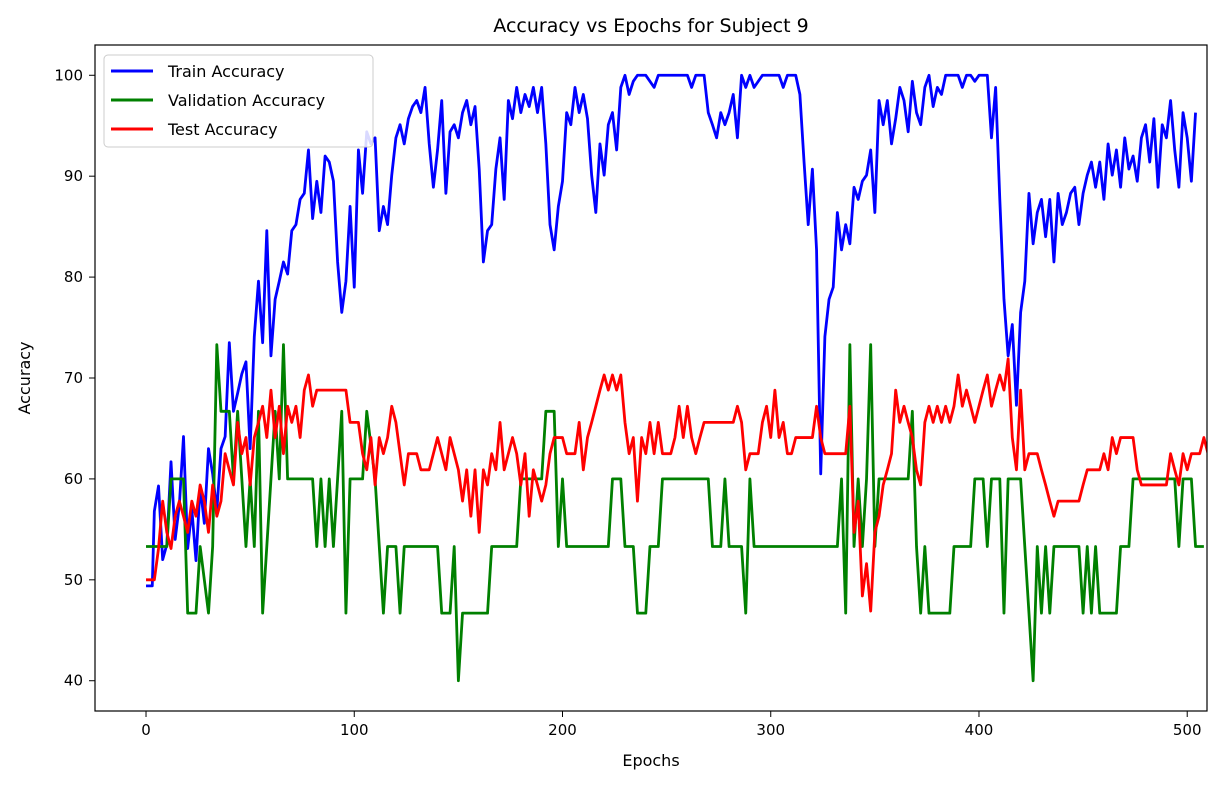 The image size is (1224, 785). Describe the element at coordinates (650, 26) in the screenshot. I see `chart-title: Accuracy vs Epochs for Subject 9` at that location.